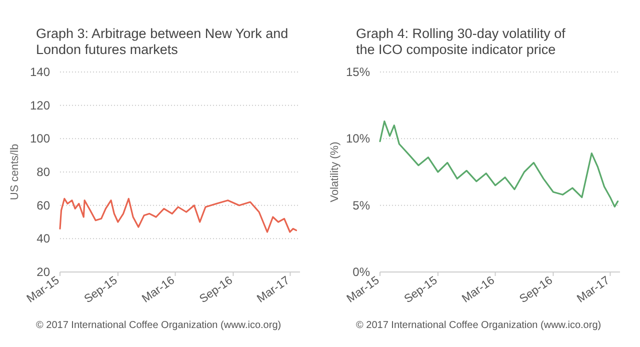 This screenshot has height=347, width=640. What do you see at coordinates (361, 205) in the screenshot?
I see `y-tick-label: 5%` at bounding box center [361, 205].